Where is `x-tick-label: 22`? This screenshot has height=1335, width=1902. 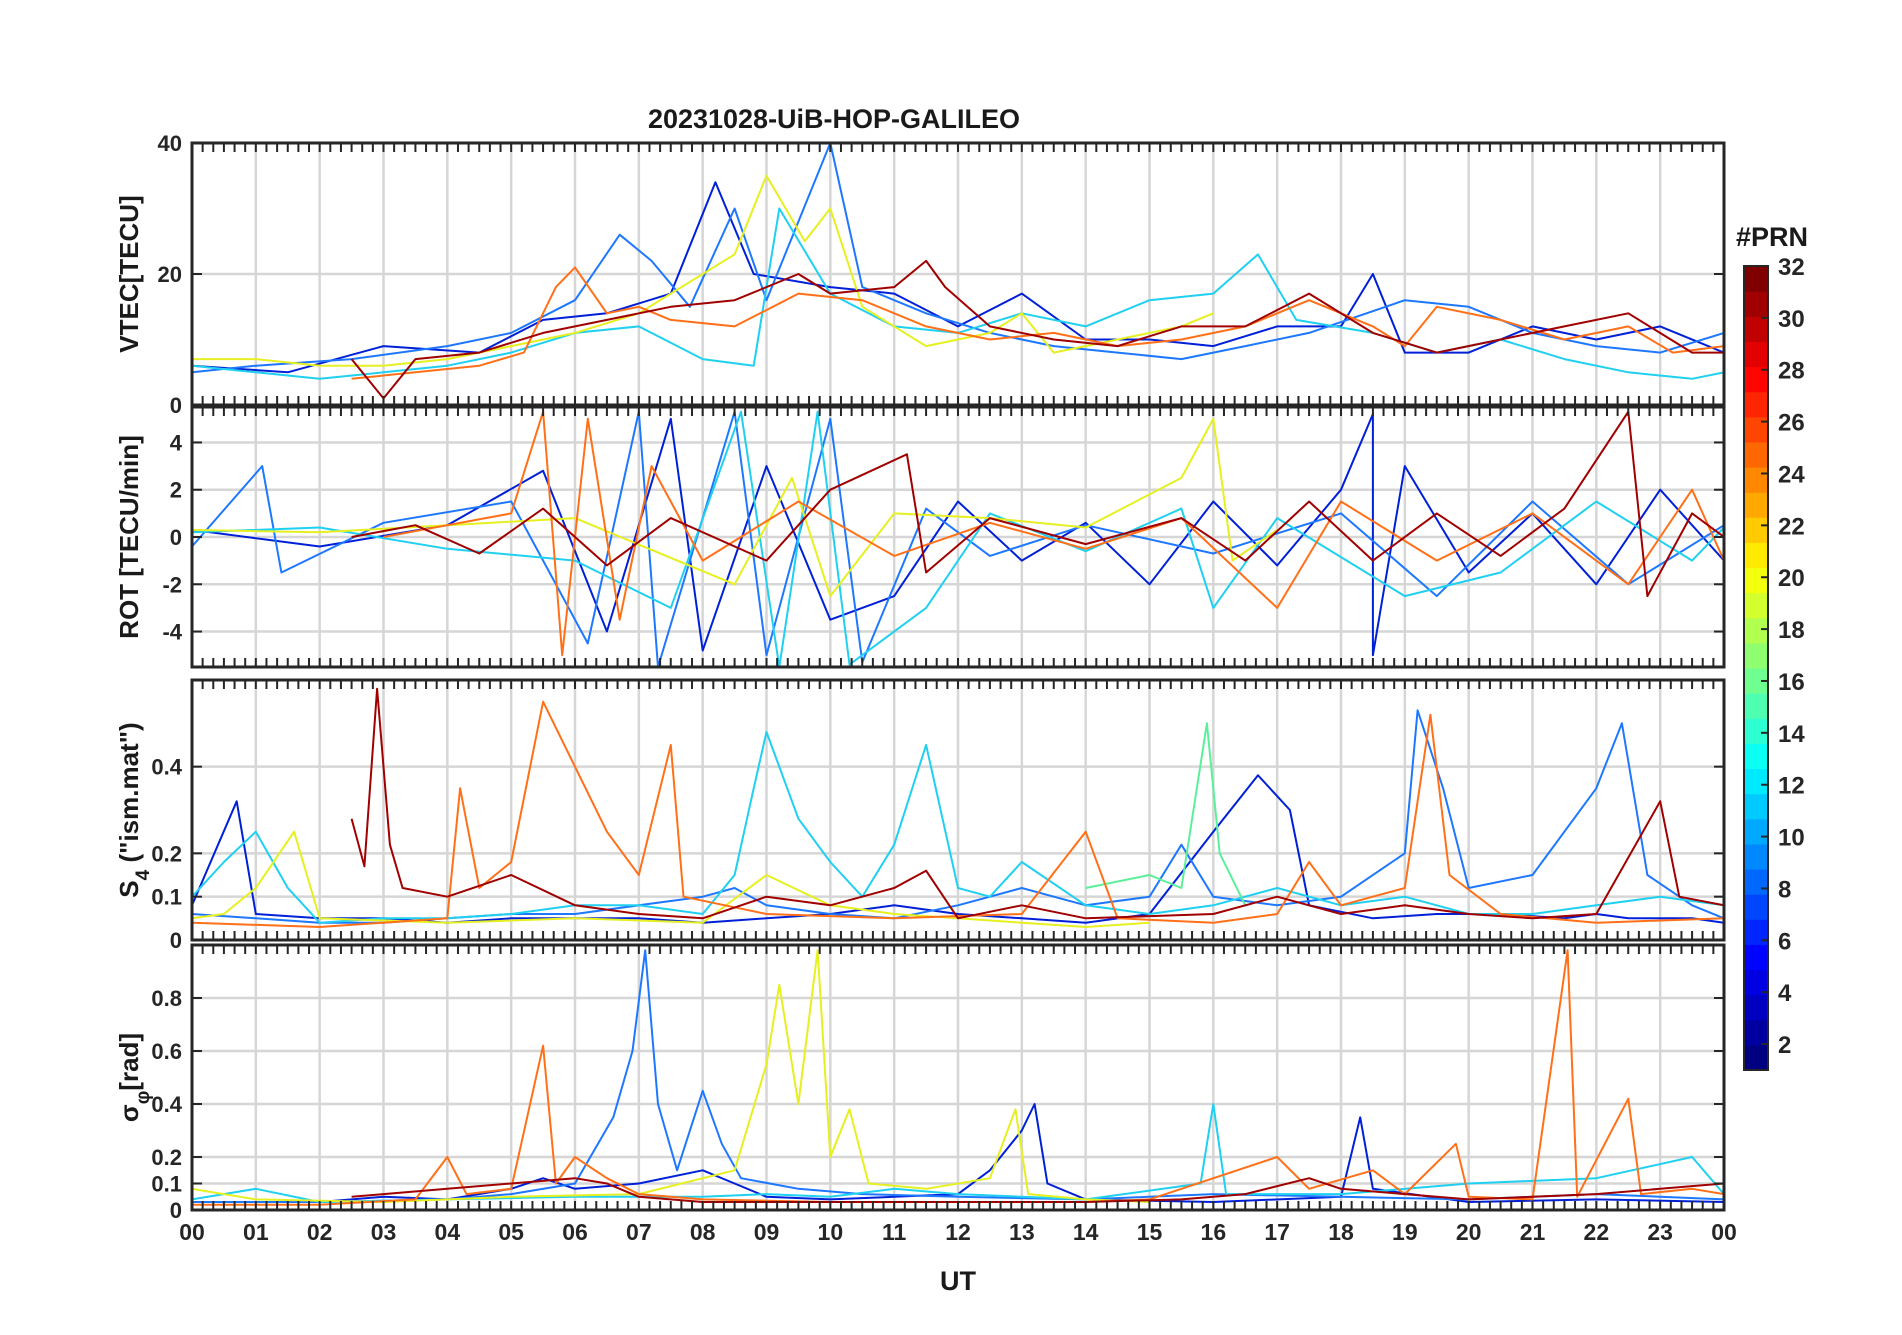 x-tick-label: 22 is located at coordinates (1597, 1232).